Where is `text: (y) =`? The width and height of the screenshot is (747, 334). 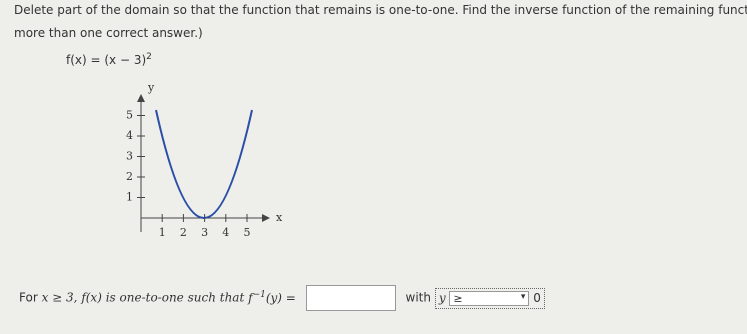
text: (y) = is located at coordinates (280, 297).